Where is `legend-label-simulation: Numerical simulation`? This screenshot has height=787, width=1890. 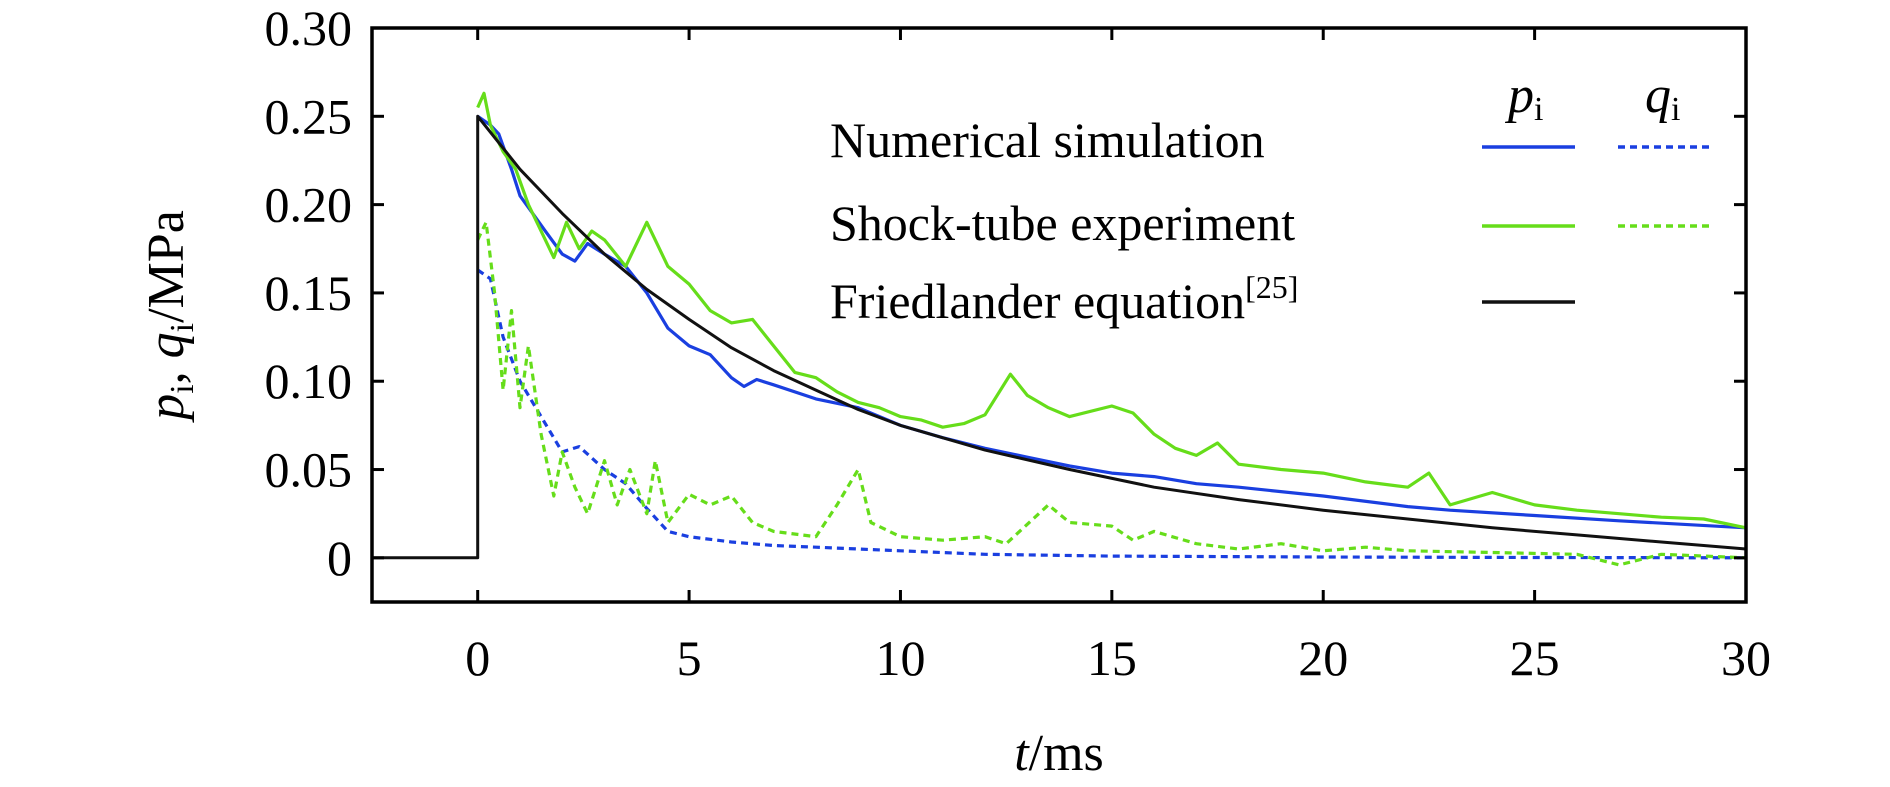 legend-label-simulation: Numerical simulation is located at coordinates (1047, 140).